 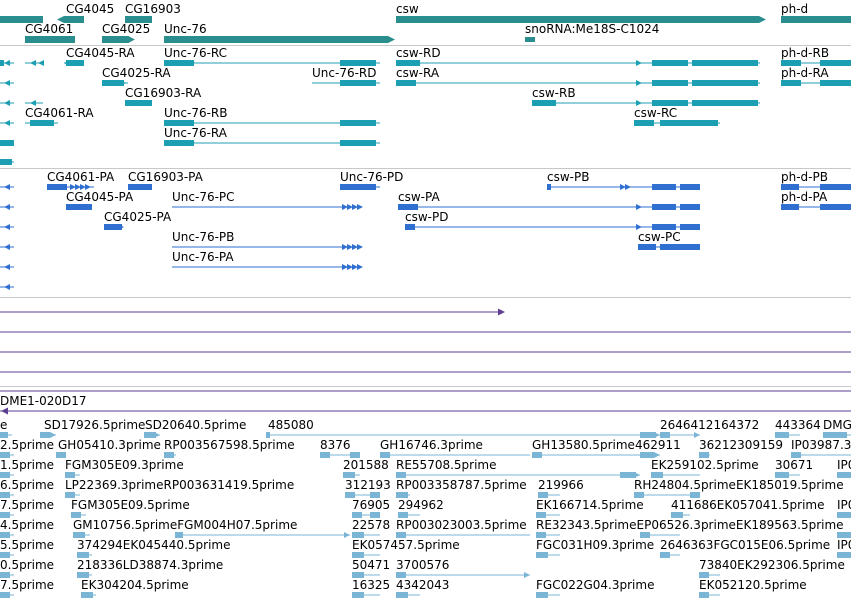 I want to click on est-label: RP003567598.5prime, so click(x=229, y=445).